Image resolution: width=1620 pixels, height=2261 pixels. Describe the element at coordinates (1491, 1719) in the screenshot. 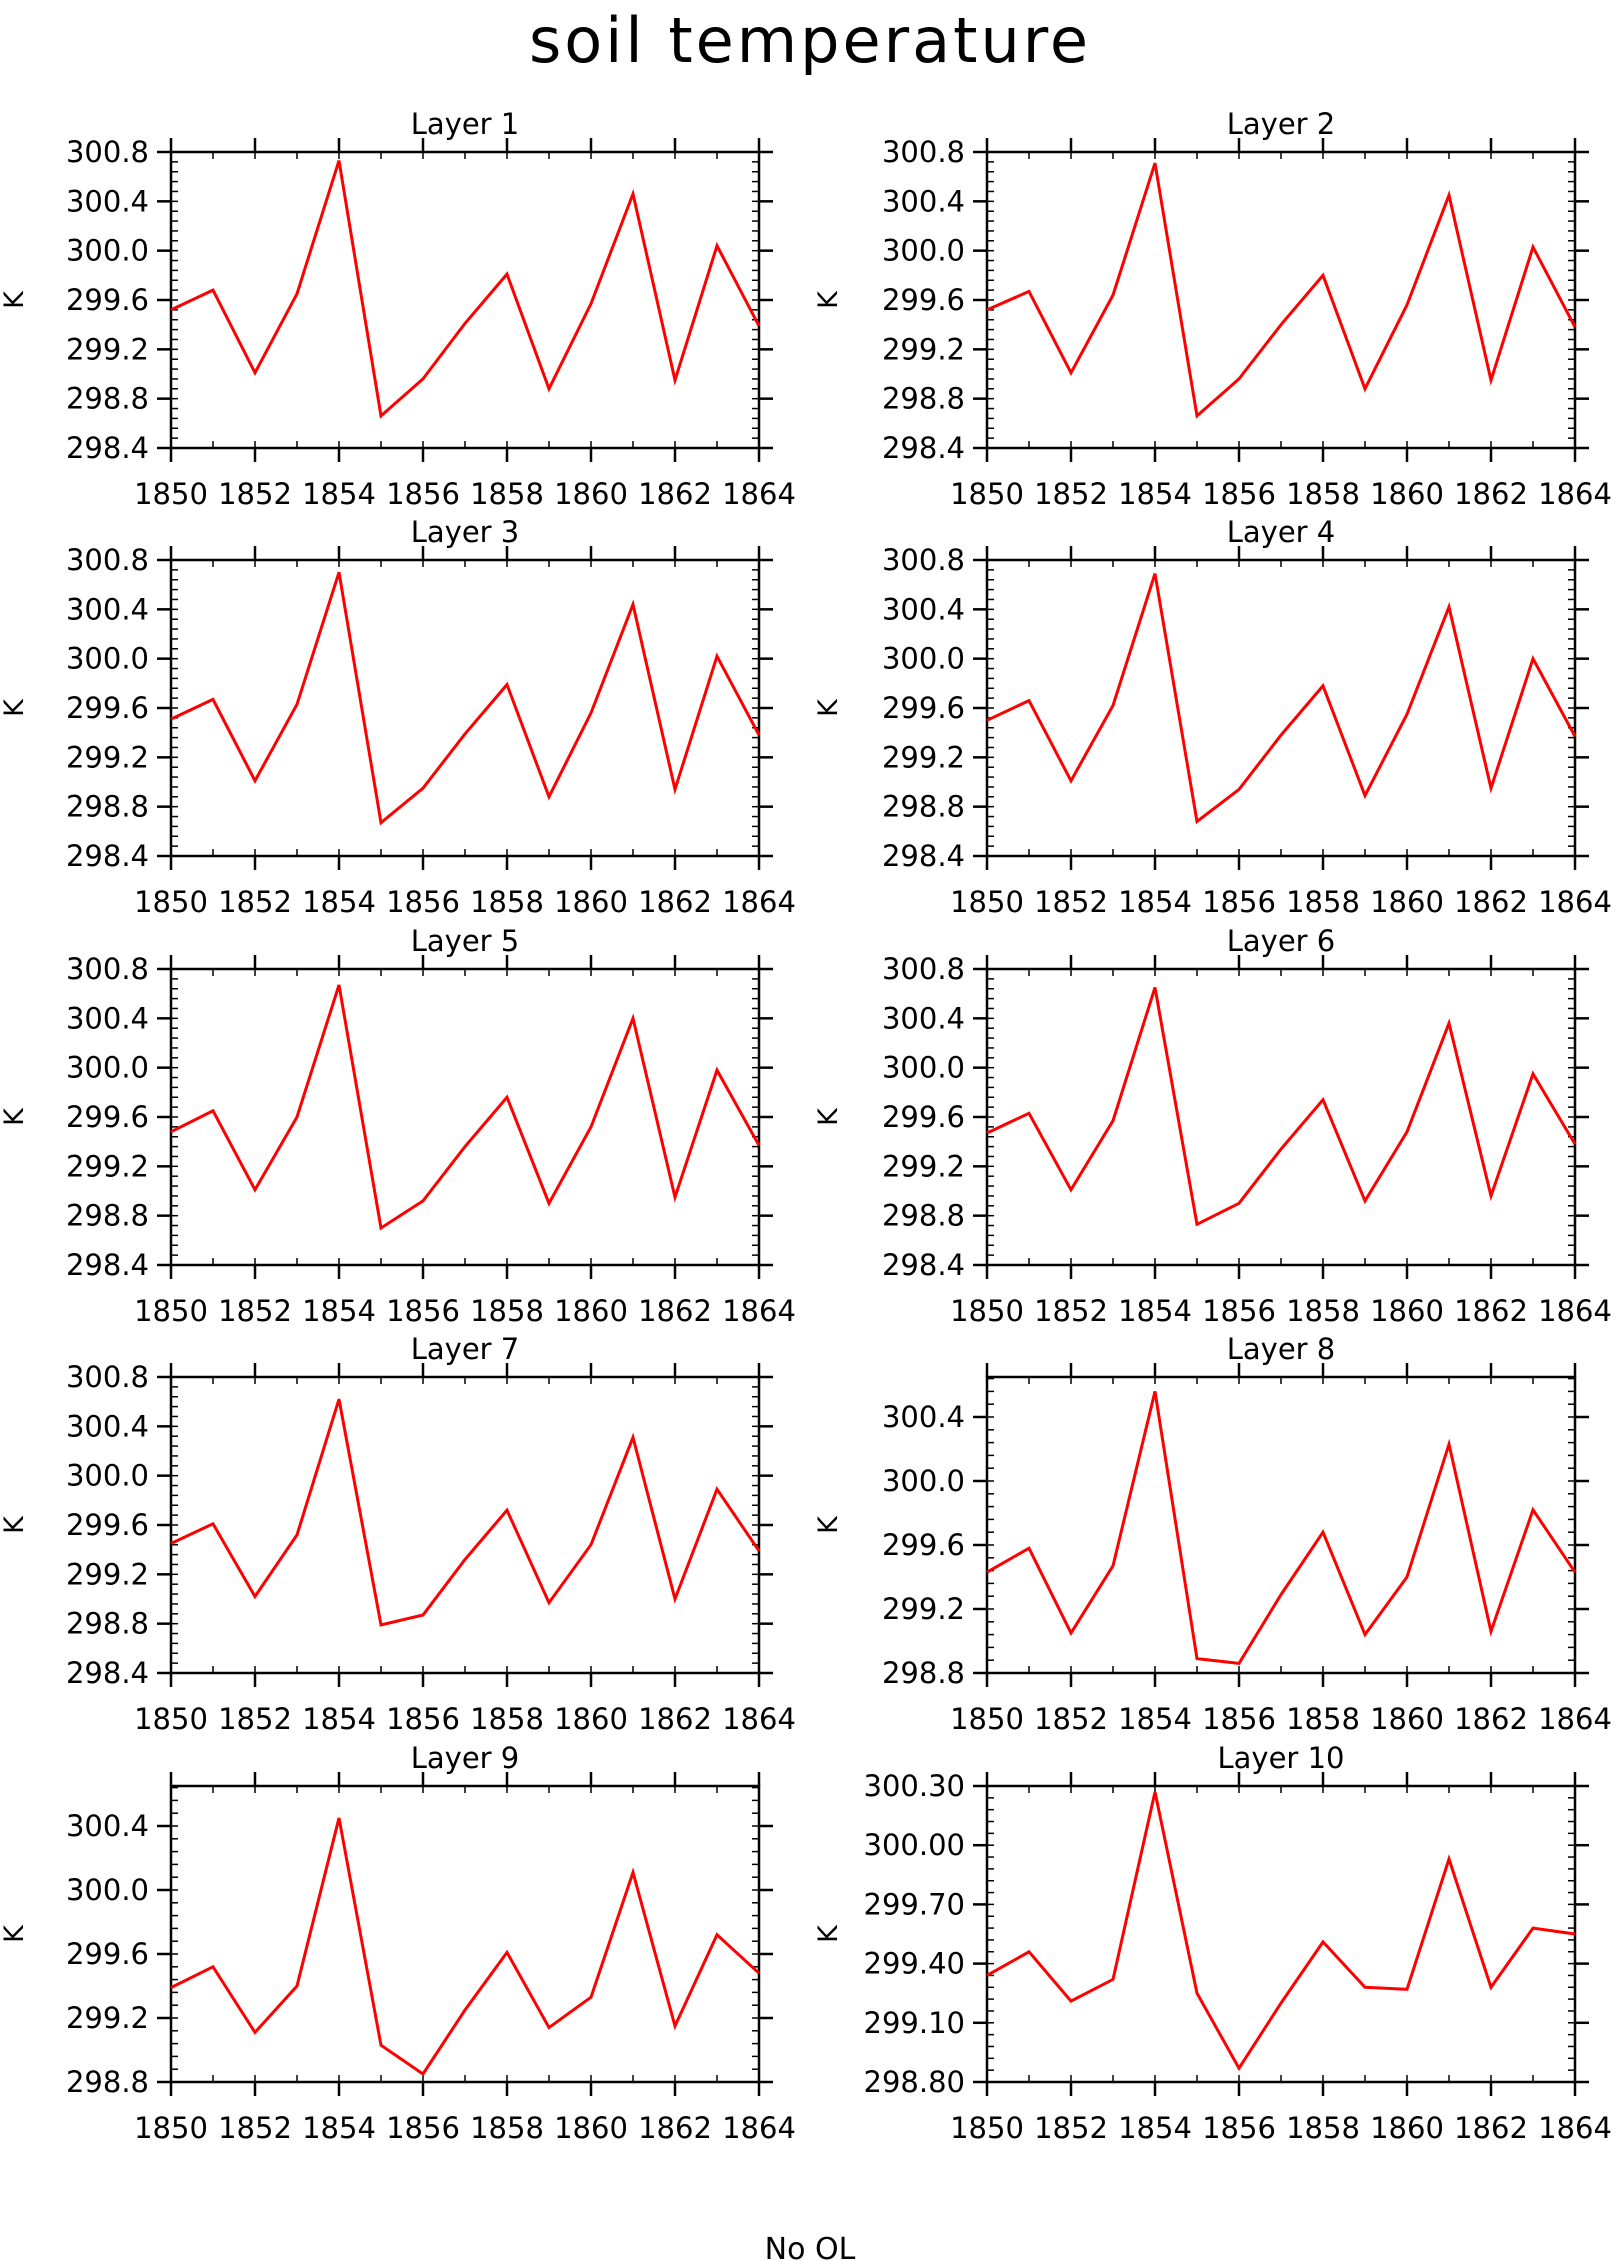

I see `x-tick-label: 1862` at that location.